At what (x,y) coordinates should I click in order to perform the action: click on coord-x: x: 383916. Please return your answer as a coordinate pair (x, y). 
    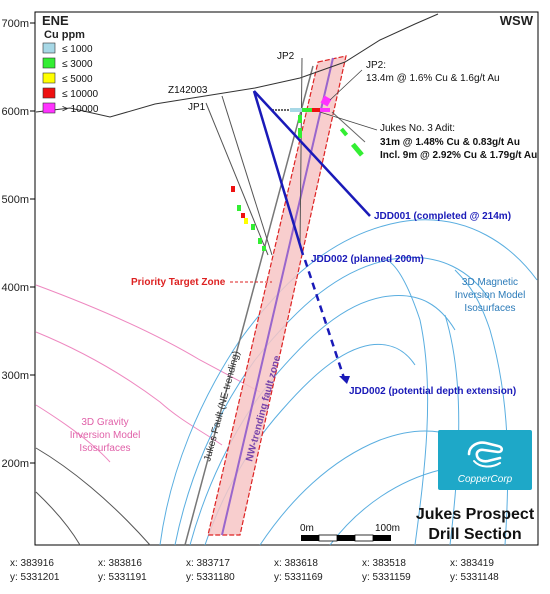
    Looking at the image, I should click on (32, 563).